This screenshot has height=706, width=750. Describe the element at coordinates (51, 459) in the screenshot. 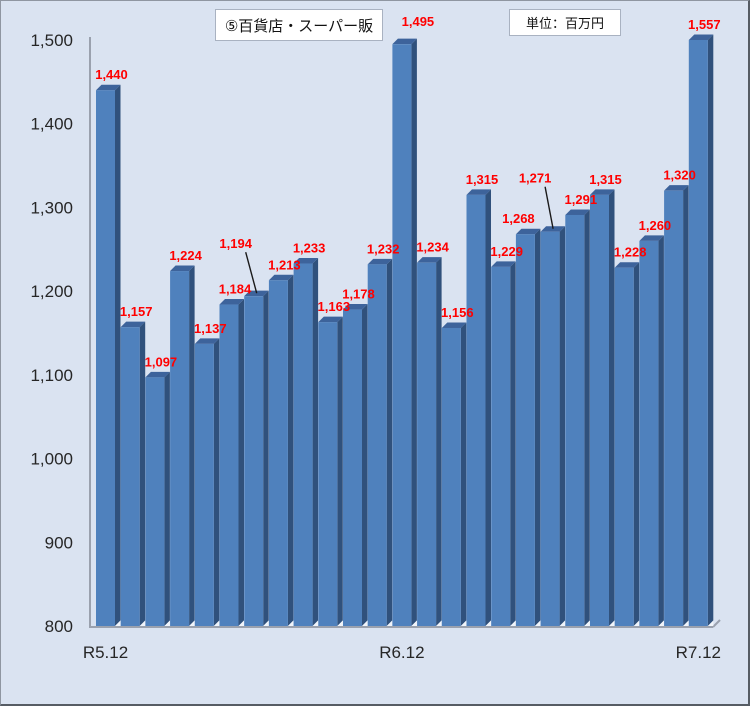

I see `y-axis-label: 1,000` at that location.